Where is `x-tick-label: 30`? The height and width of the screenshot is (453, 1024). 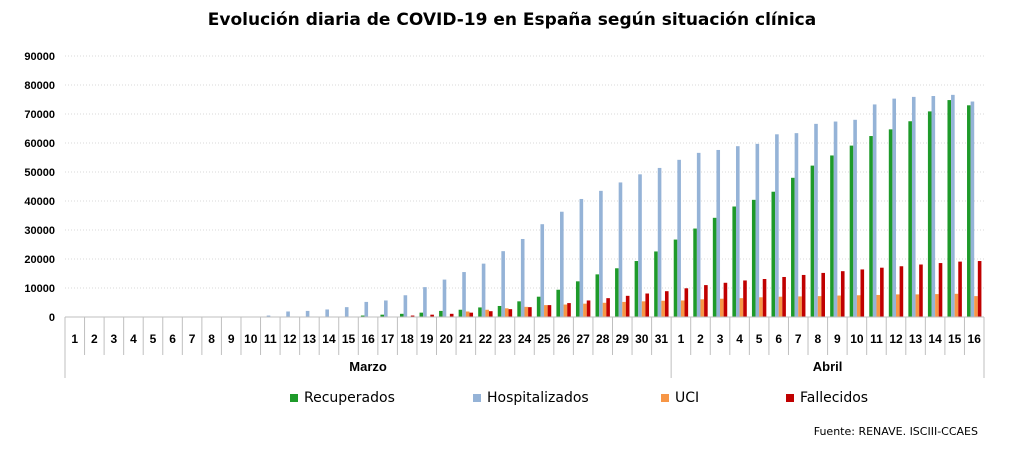
x-tick-label: 30 is located at coordinates (642, 339).